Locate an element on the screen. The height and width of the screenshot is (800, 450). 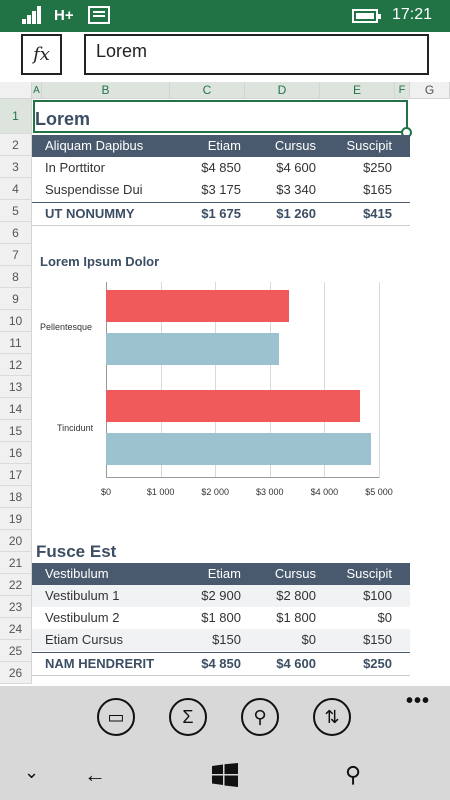
table1-header-suscipit: Suscipit is located at coordinates (369, 145).